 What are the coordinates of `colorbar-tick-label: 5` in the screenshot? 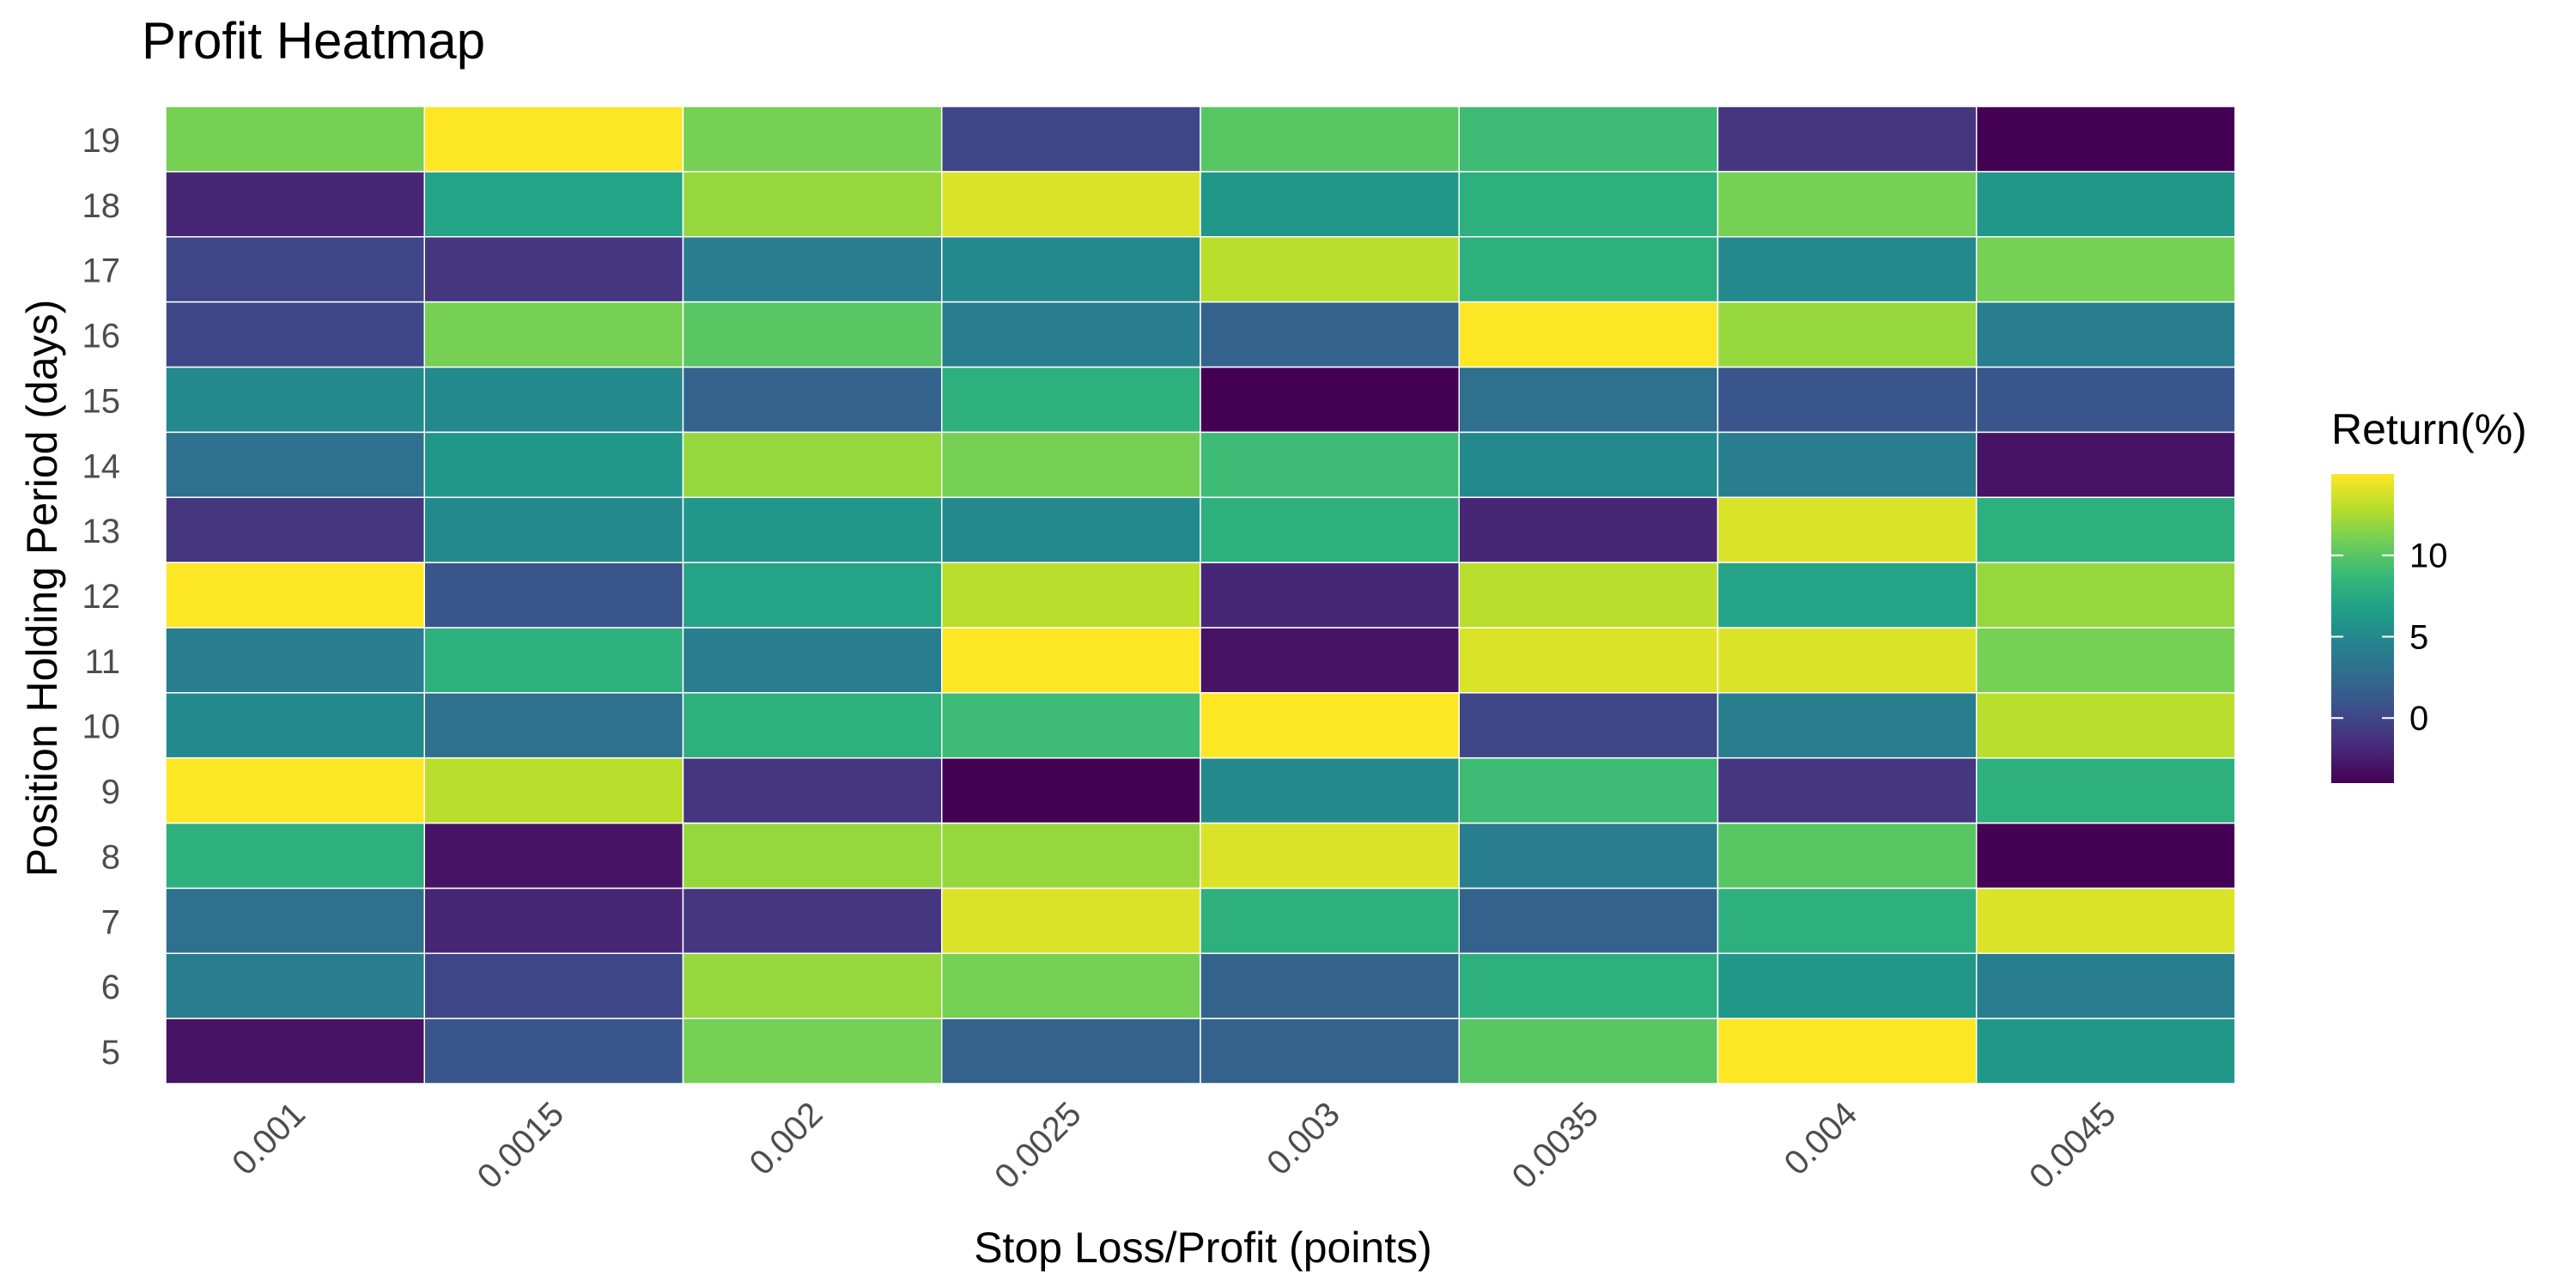 It's located at (2419, 637).